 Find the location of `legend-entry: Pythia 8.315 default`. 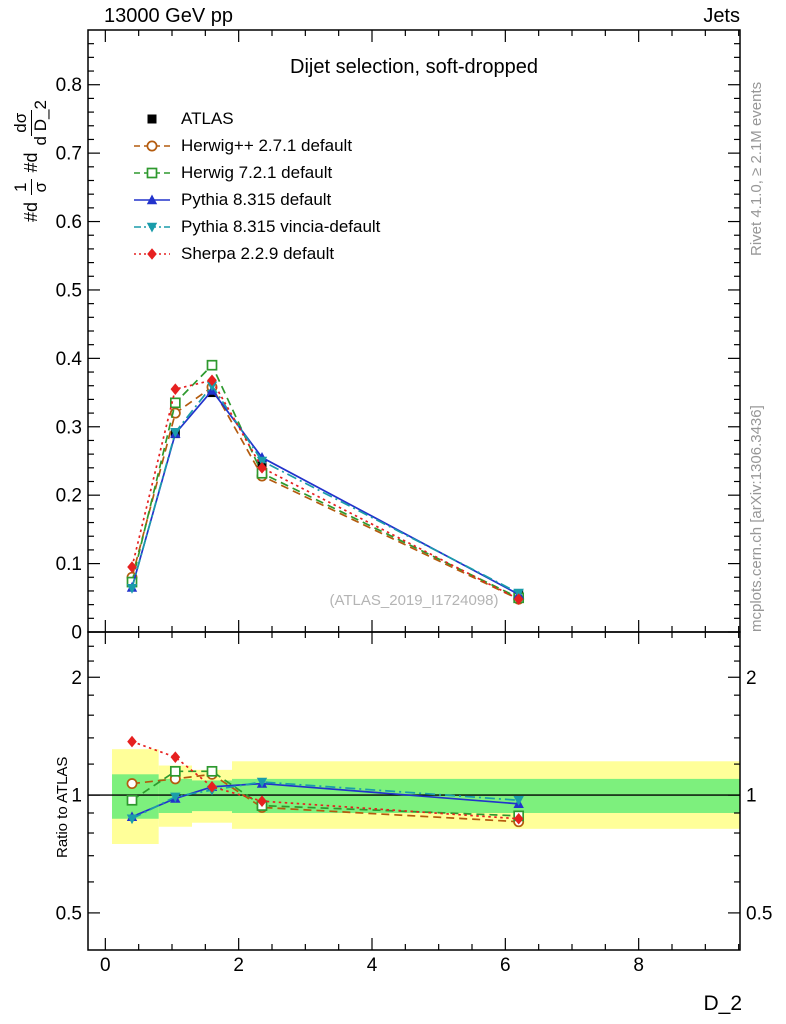

legend-entry: Pythia 8.315 default is located at coordinates (256, 199).